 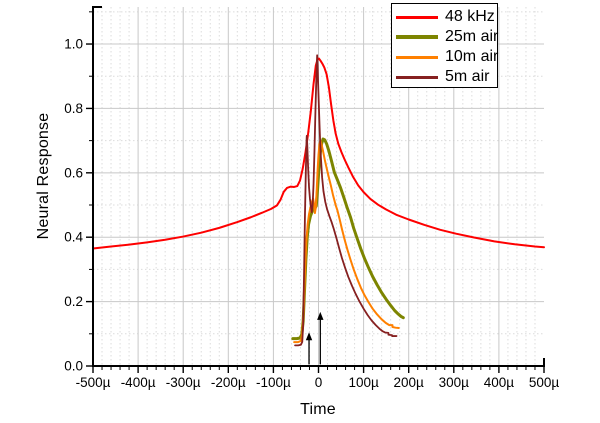 I want to click on series-line-10m-air, so click(x=346, y=241).